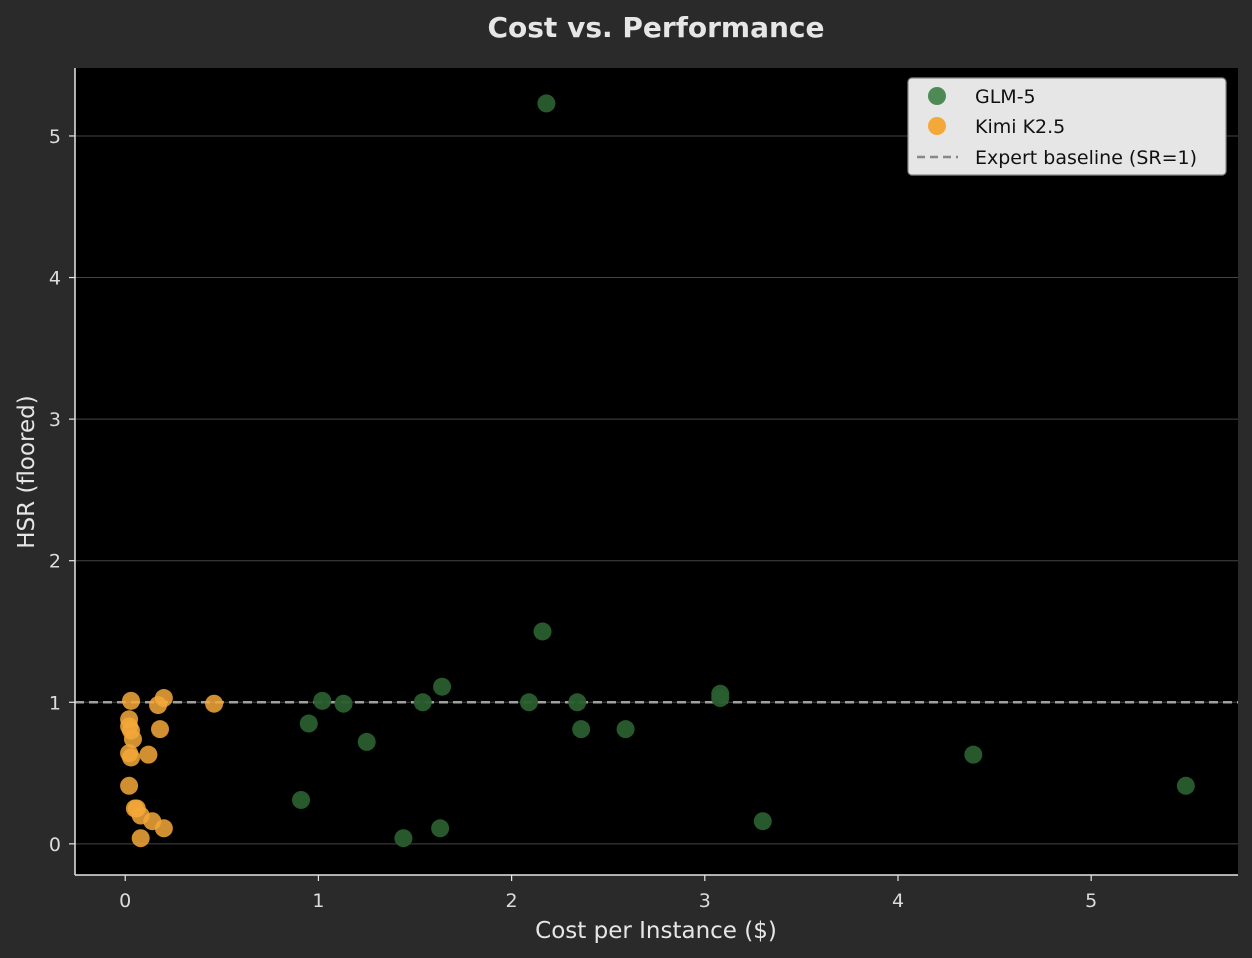  Describe the element at coordinates (55, 703) in the screenshot. I see `y-tick-label: 1` at that location.